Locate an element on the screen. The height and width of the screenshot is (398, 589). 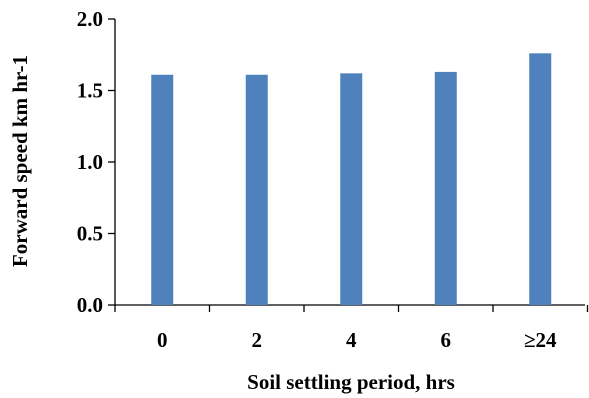
x-tick-label: 6 is located at coordinates (446, 340).